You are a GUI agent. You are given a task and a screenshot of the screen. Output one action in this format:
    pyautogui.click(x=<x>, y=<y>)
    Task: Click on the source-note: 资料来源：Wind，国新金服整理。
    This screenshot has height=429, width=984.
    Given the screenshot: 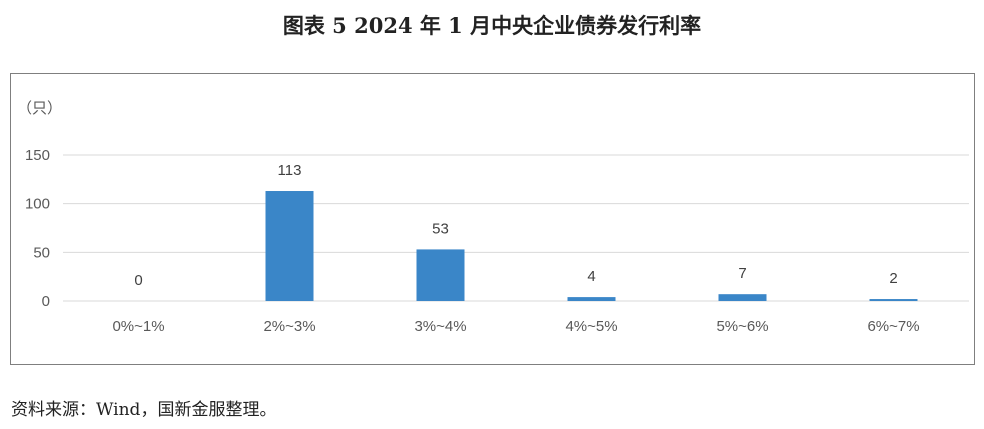 What is the action you would take?
    pyautogui.click(x=144, y=410)
    